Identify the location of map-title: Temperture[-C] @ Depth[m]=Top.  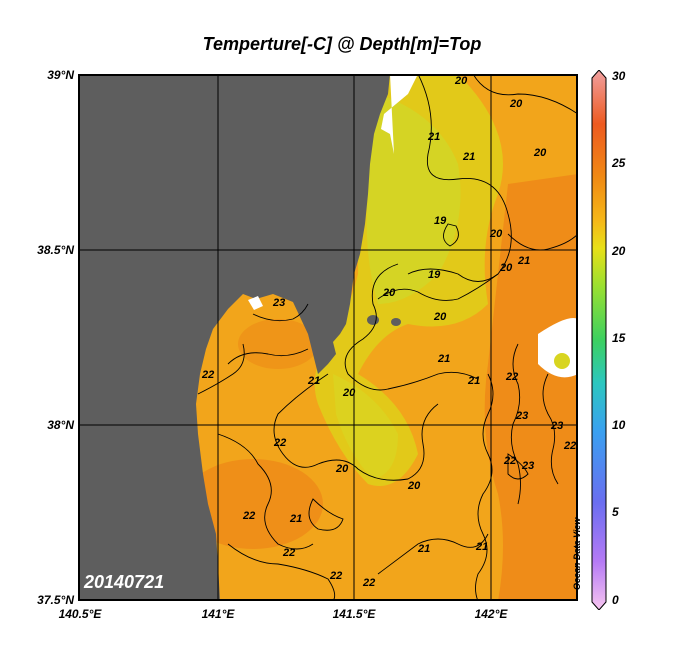
(342, 44).